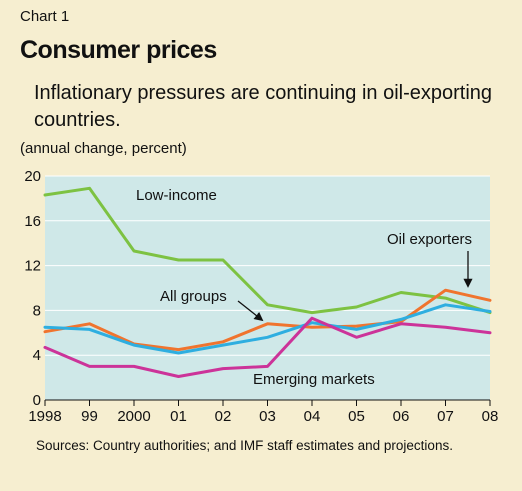 This screenshot has width=522, height=491. What do you see at coordinates (267, 416) in the screenshot?
I see `x-tick-label: 03` at bounding box center [267, 416].